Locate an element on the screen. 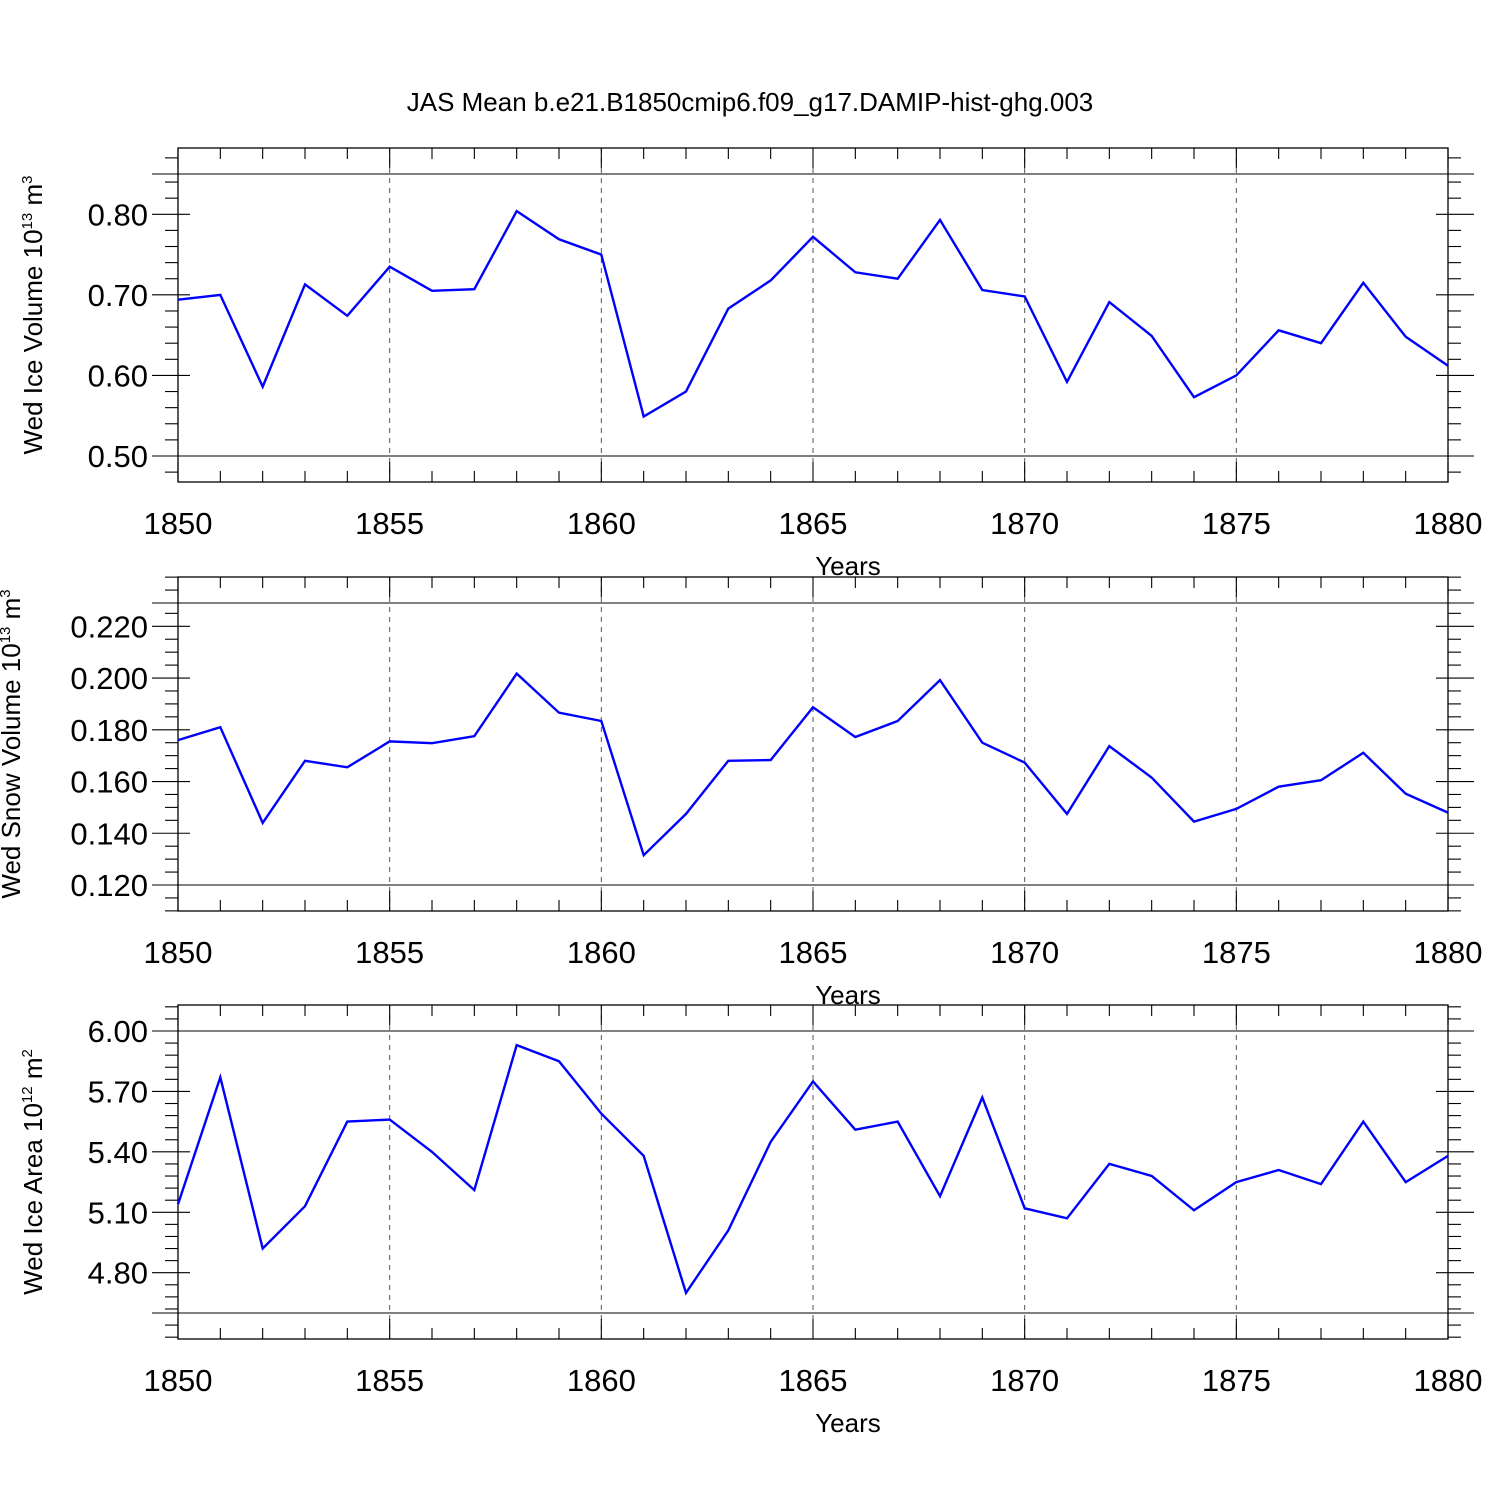 The width and height of the screenshot is (1500, 1500). y-tick-label: 0.180 is located at coordinates (109, 730).